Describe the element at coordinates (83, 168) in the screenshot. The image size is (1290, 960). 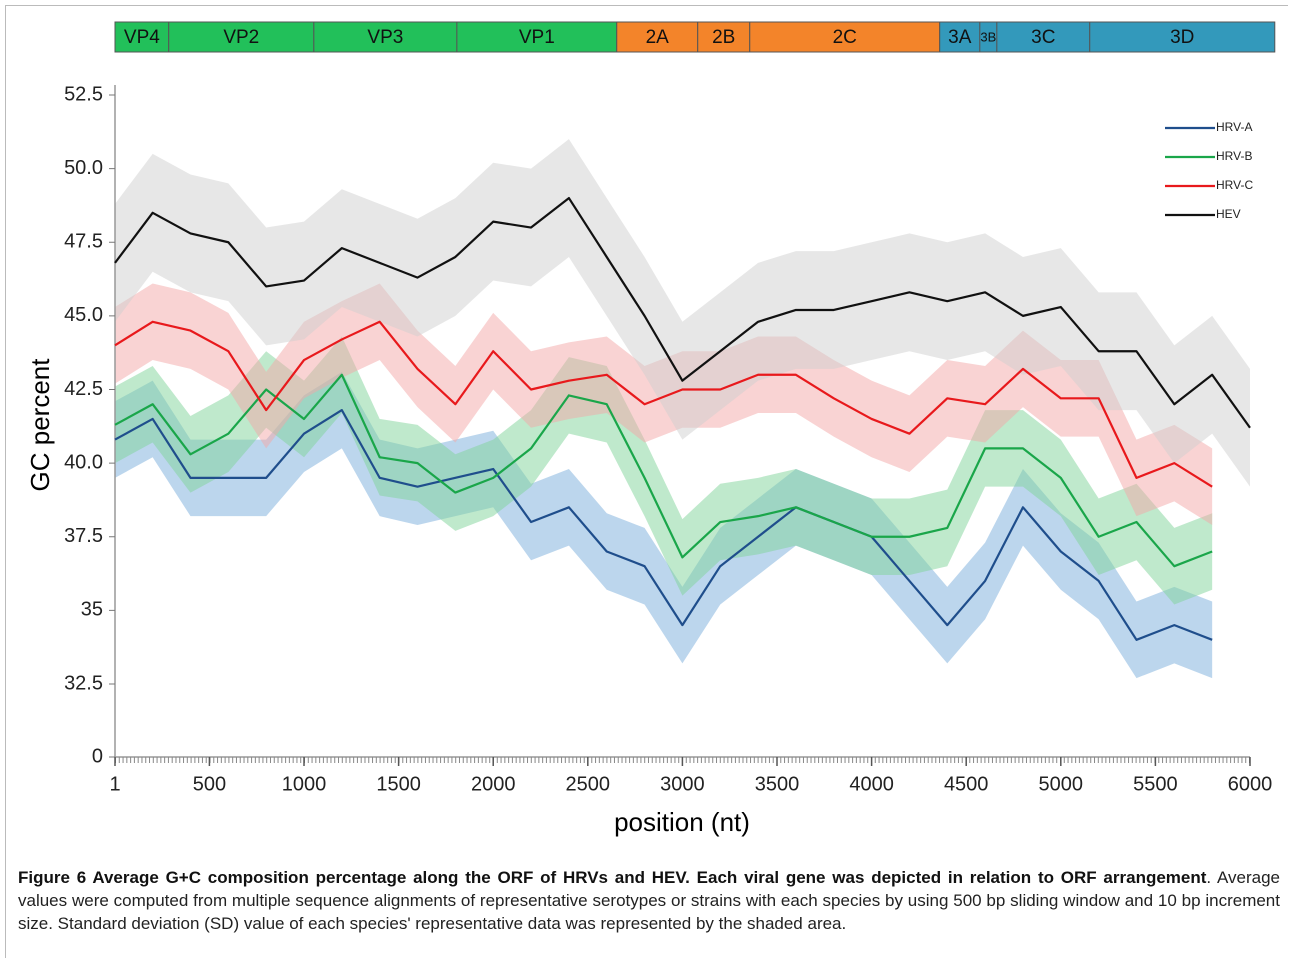
I see `y-tick-label: 50.0` at that location.